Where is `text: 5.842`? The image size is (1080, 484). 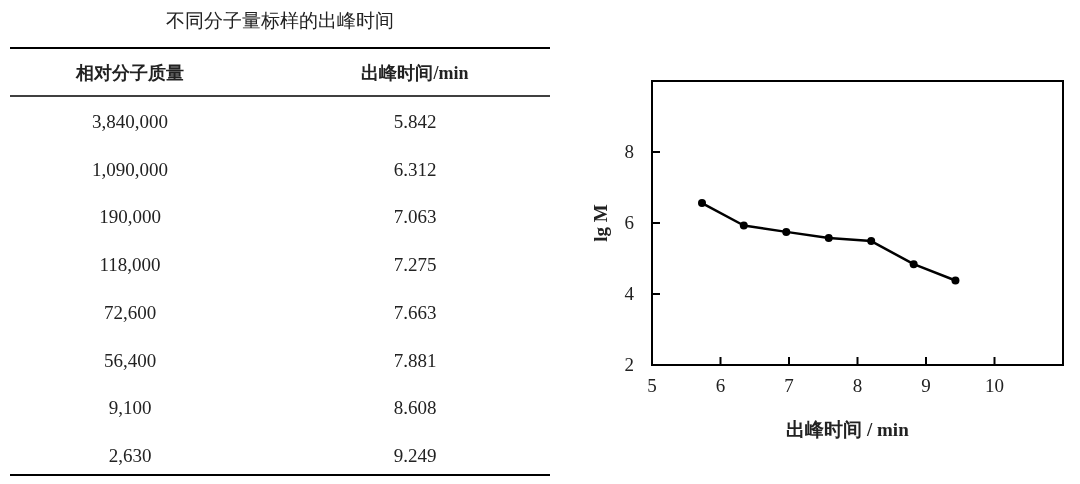
text: 5.842 is located at coordinates (415, 121).